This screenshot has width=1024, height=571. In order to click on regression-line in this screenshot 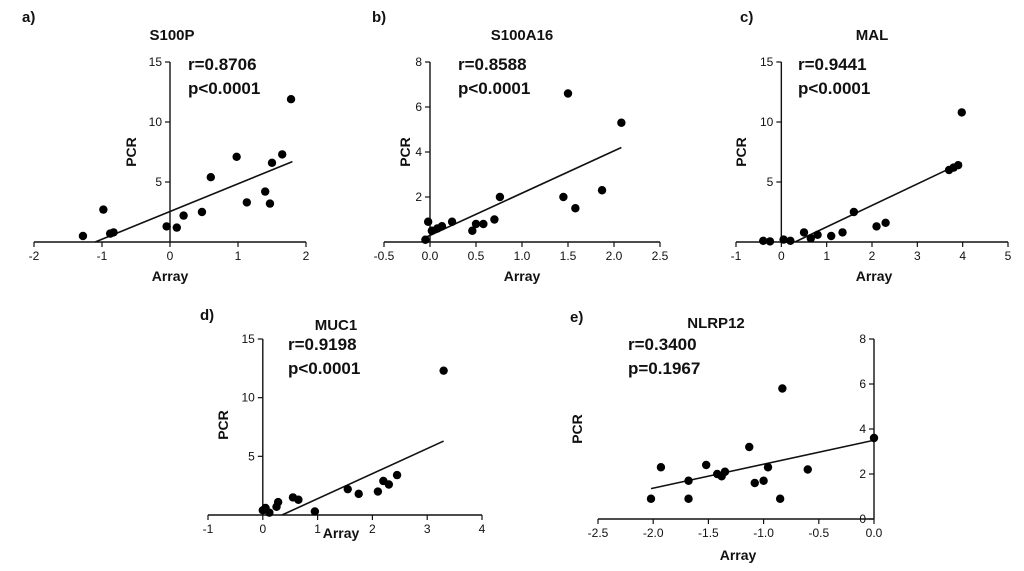, I will do `click(362, 478)`.